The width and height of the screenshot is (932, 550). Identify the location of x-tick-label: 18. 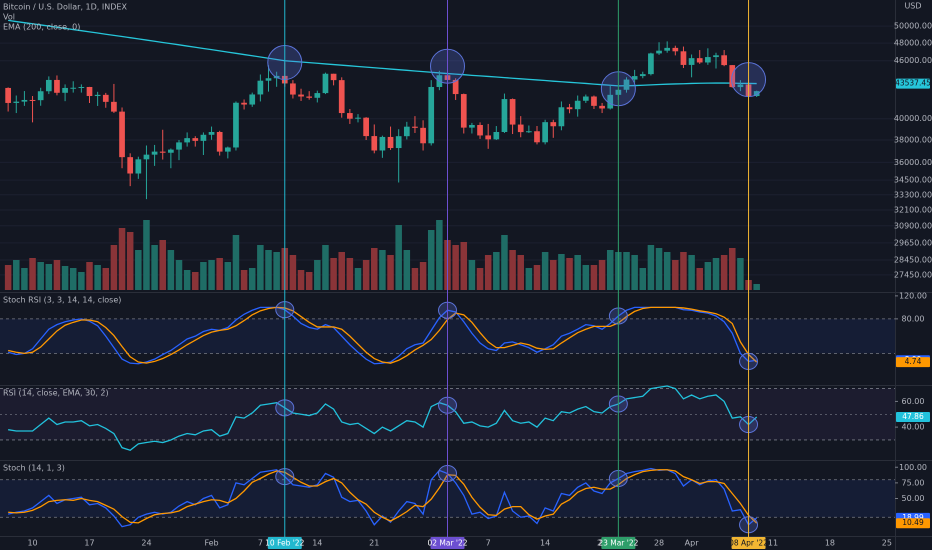
(830, 543).